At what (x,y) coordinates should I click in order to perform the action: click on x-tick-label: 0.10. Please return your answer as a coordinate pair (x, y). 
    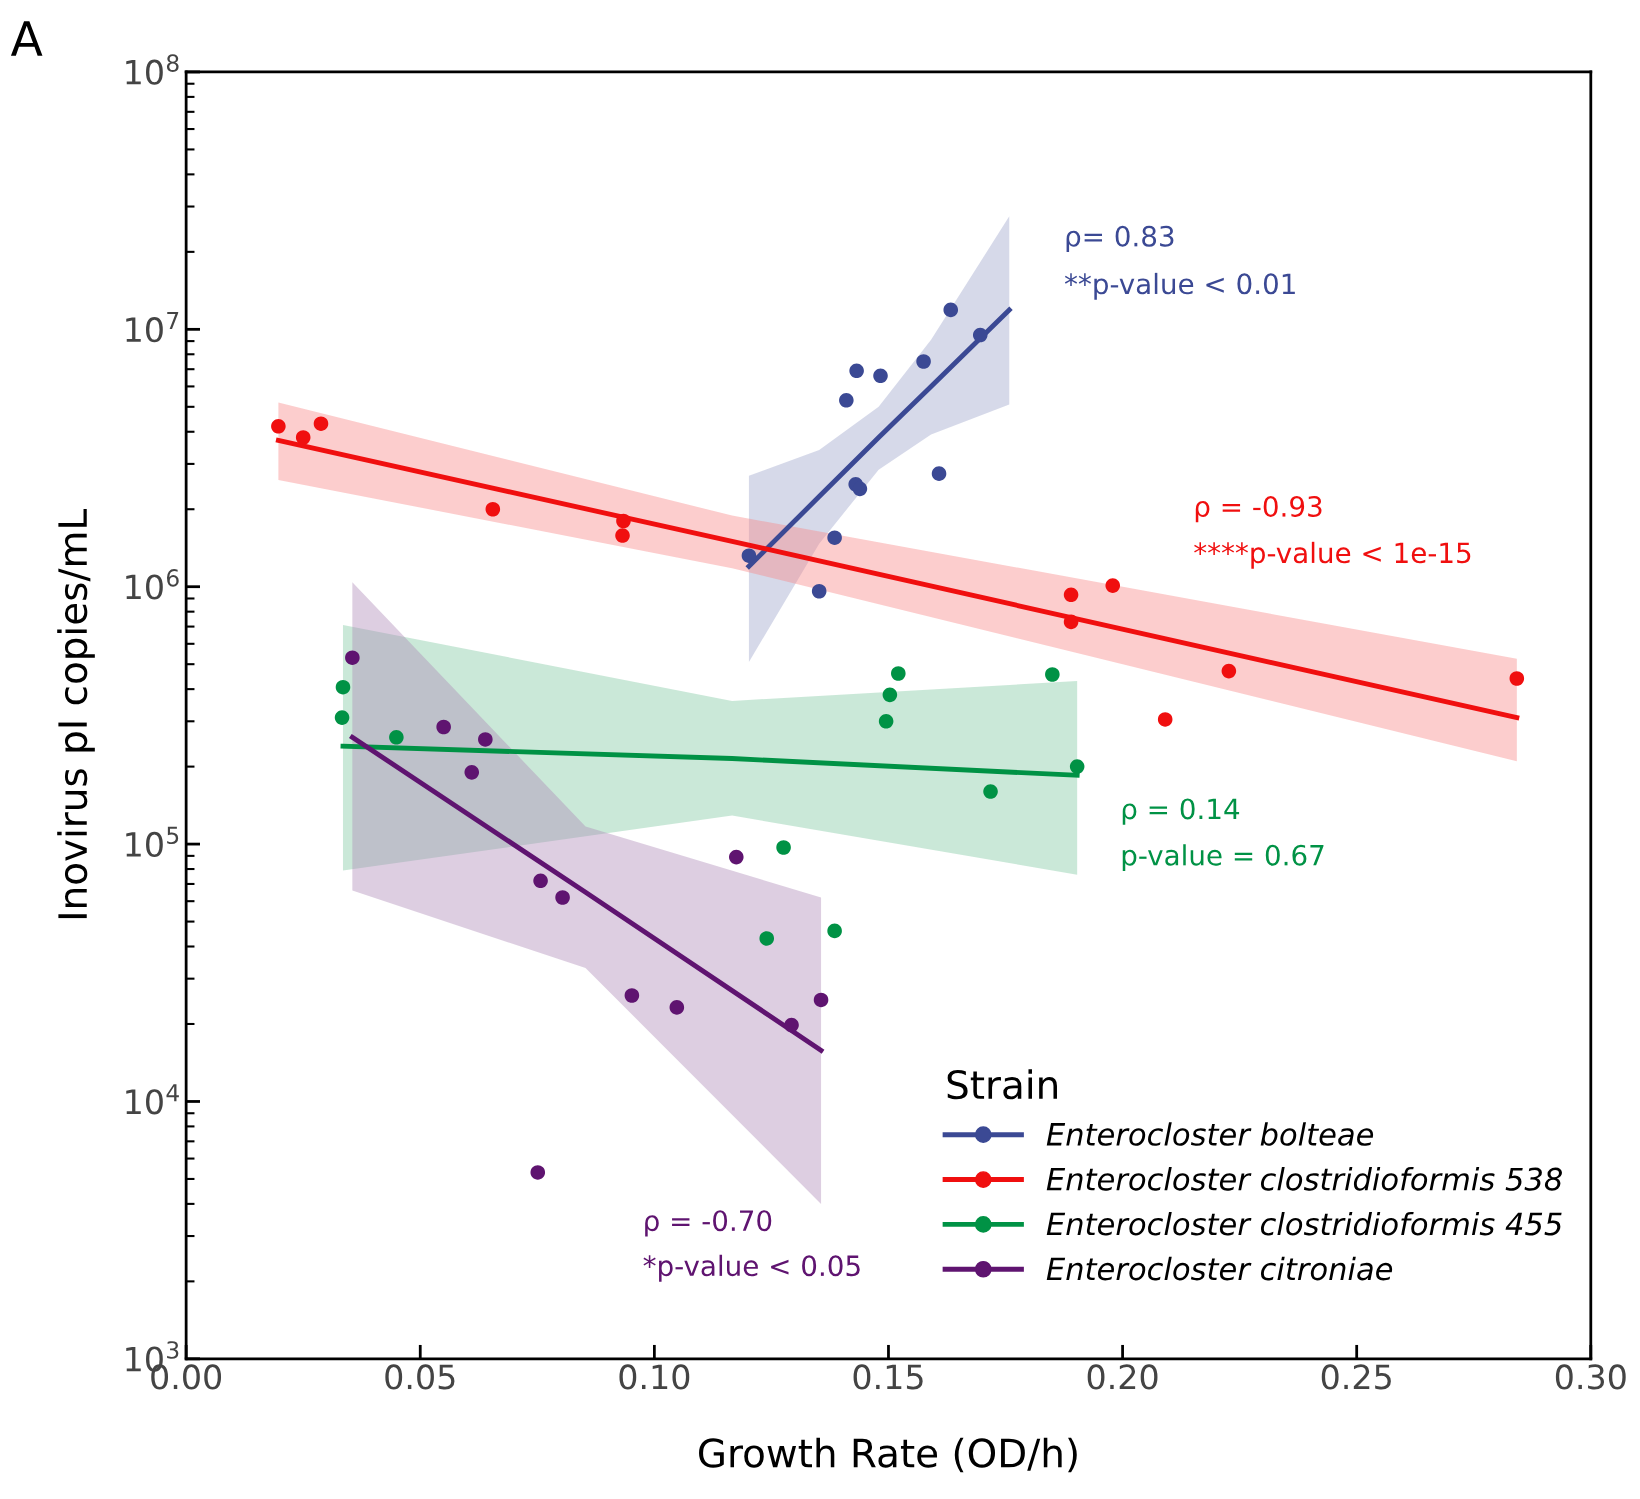
    Looking at the image, I should click on (654, 1377).